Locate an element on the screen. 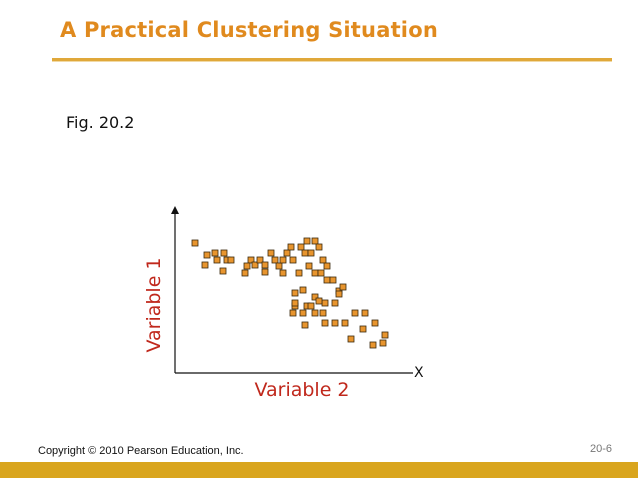  slide-title: A Practical Clustering Situation is located at coordinates (249, 30).